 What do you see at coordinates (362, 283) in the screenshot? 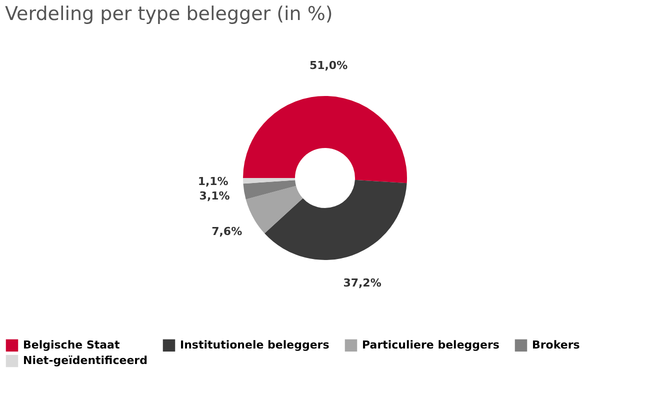
I see `data-label: 37,2%` at bounding box center [362, 283].